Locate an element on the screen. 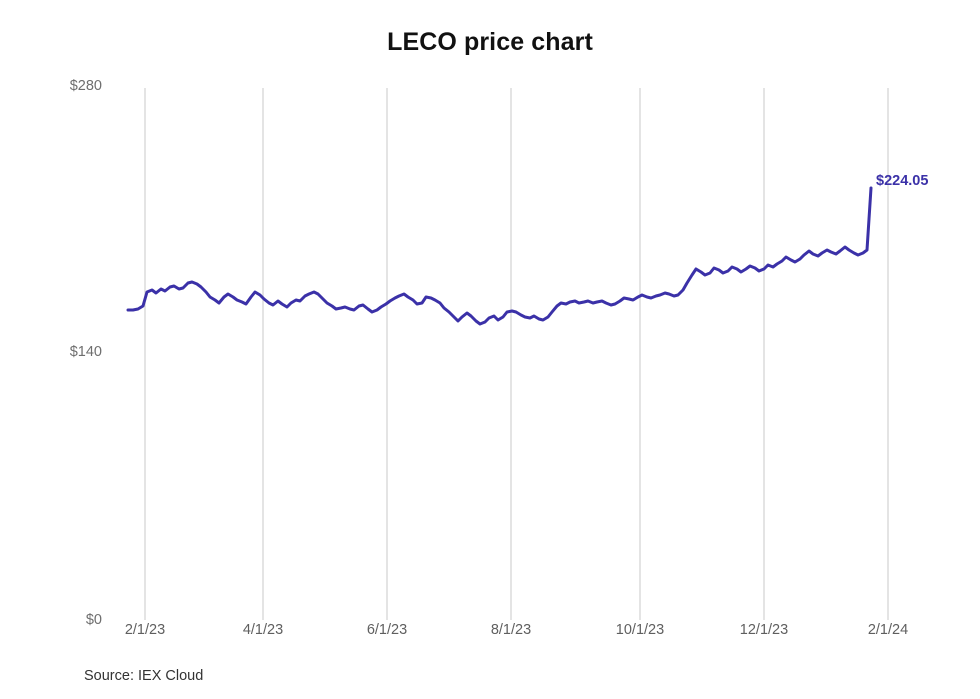 Image resolution: width=980 pixels, height=699 pixels. x-axis-tick-4: 10/1/23 is located at coordinates (640, 630).